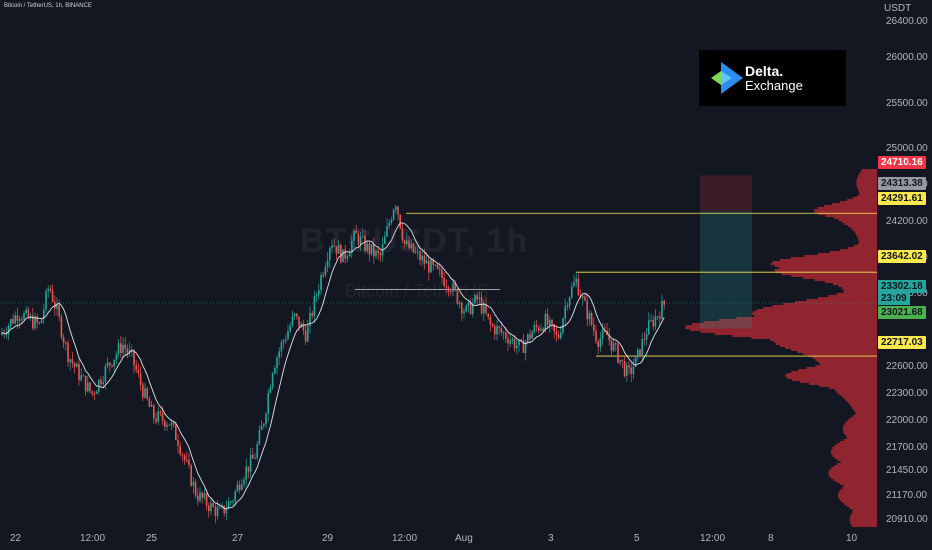 The image size is (932, 550). Describe the element at coordinates (907, 221) in the screenshot. I see `price-axis-label: 24200.00` at that location.